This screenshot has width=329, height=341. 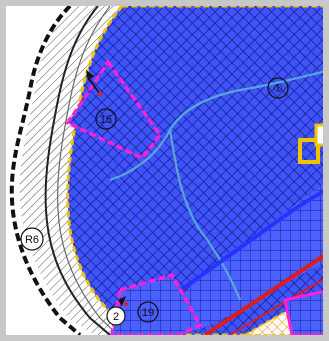 I want to click on svg-text: R6, so click(x=32, y=240).